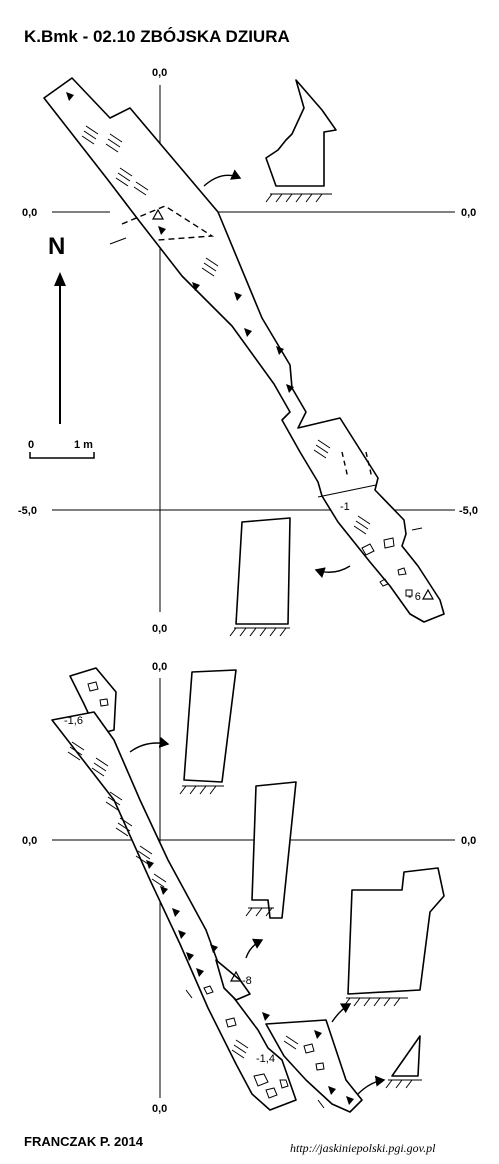 Image resolution: width=499 pixels, height=1164 pixels. I want to click on author-credit: FRANCZAK P. 2014, so click(84, 1141).